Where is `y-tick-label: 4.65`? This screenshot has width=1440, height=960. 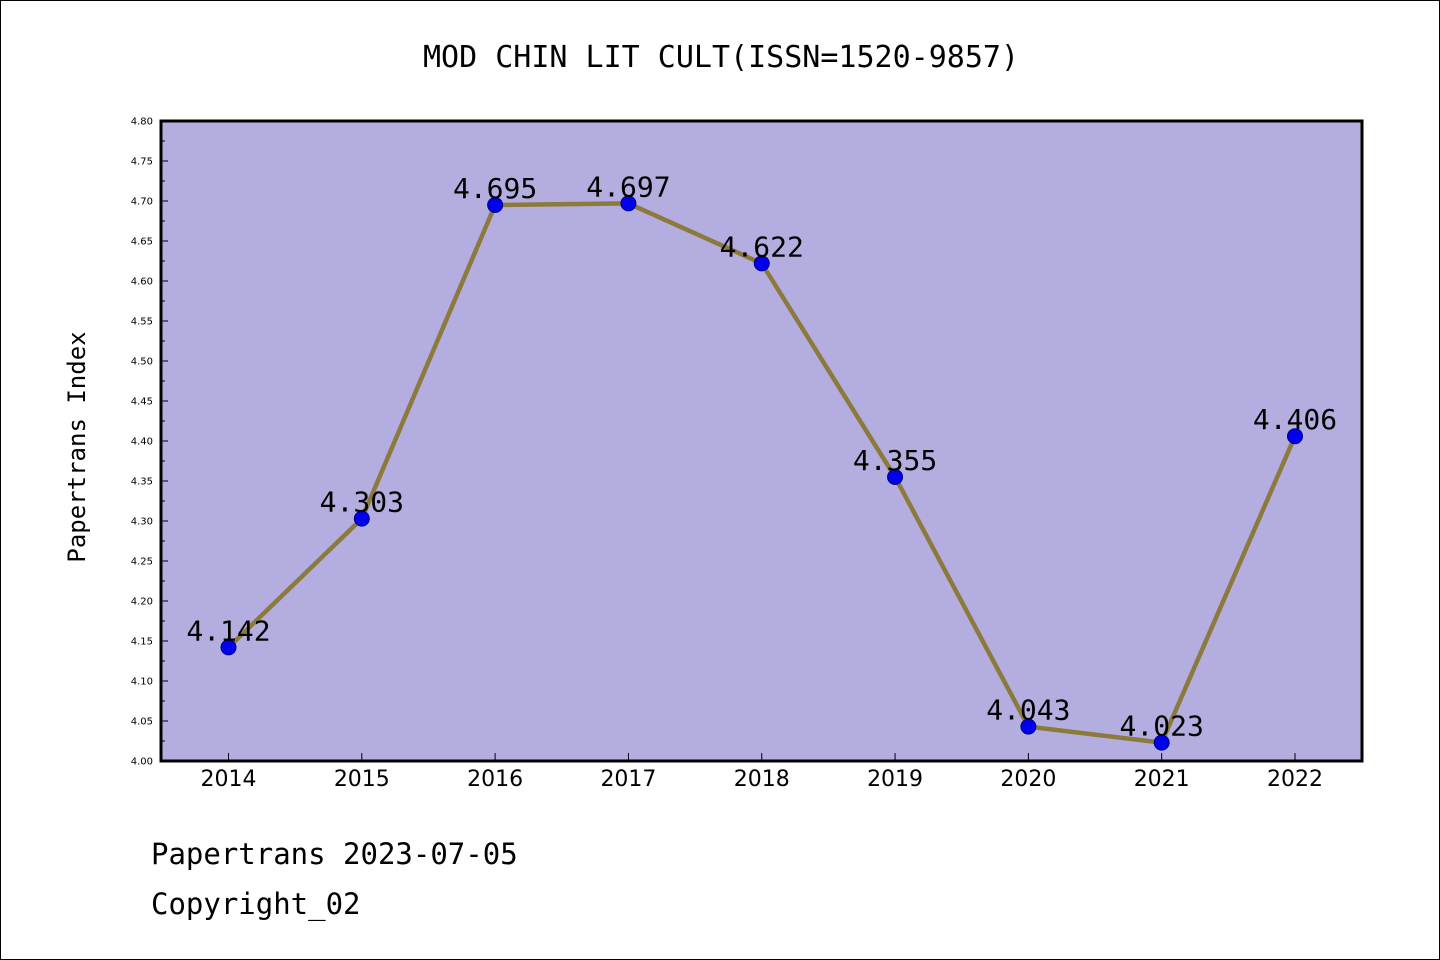 y-tick-label: 4.65 is located at coordinates (142, 242).